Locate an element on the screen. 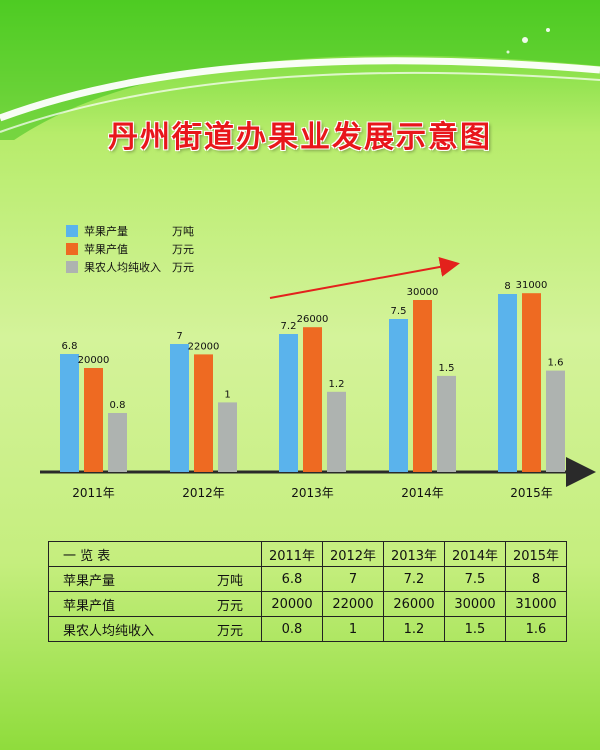  table-cell: 1.2 is located at coordinates (414, 629).